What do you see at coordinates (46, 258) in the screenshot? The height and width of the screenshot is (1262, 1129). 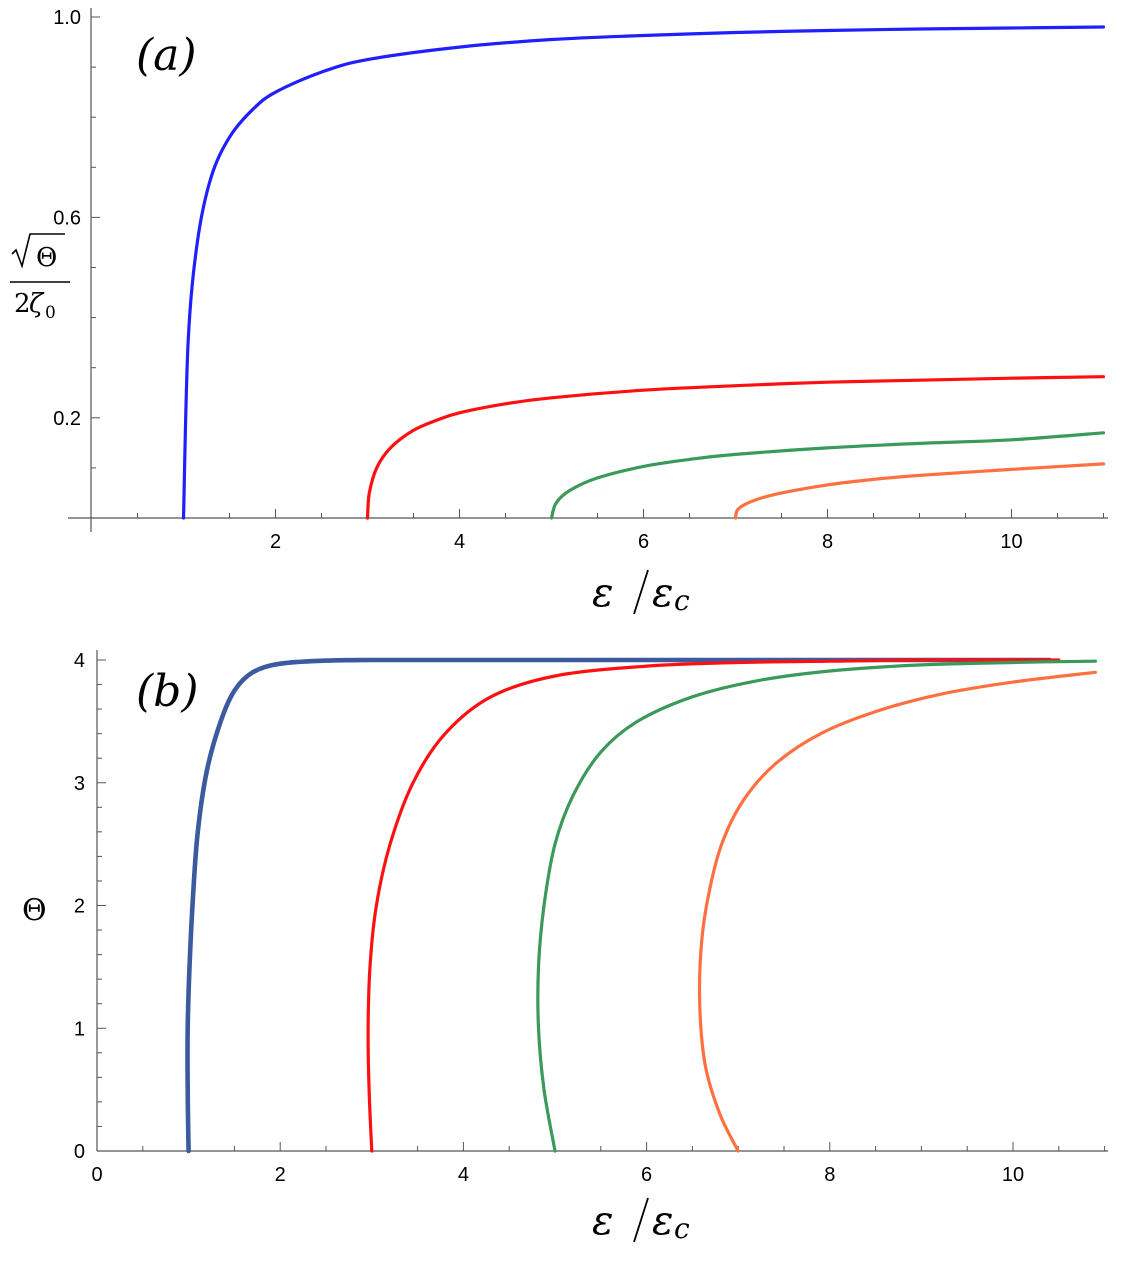 I see `svg-text: Θ` at bounding box center [46, 258].